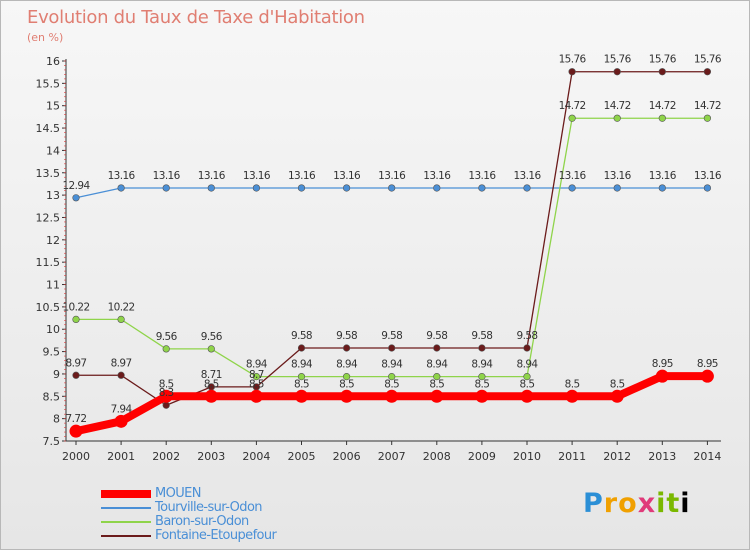 This screenshot has width=750, height=550. What do you see at coordinates (707, 456) in the screenshot?
I see `x-tick-label: 2014` at bounding box center [707, 456].